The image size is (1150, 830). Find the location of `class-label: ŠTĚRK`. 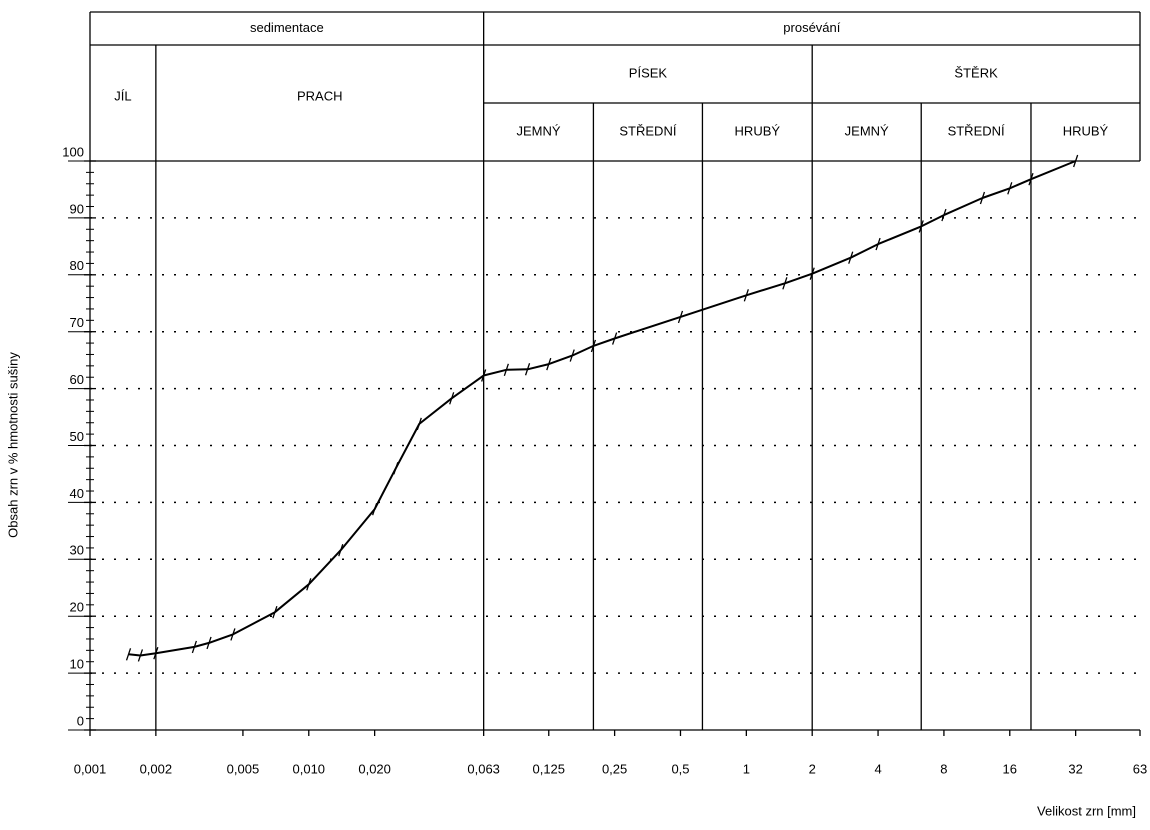

class-label: ŠTĚRK is located at coordinates (976, 72).